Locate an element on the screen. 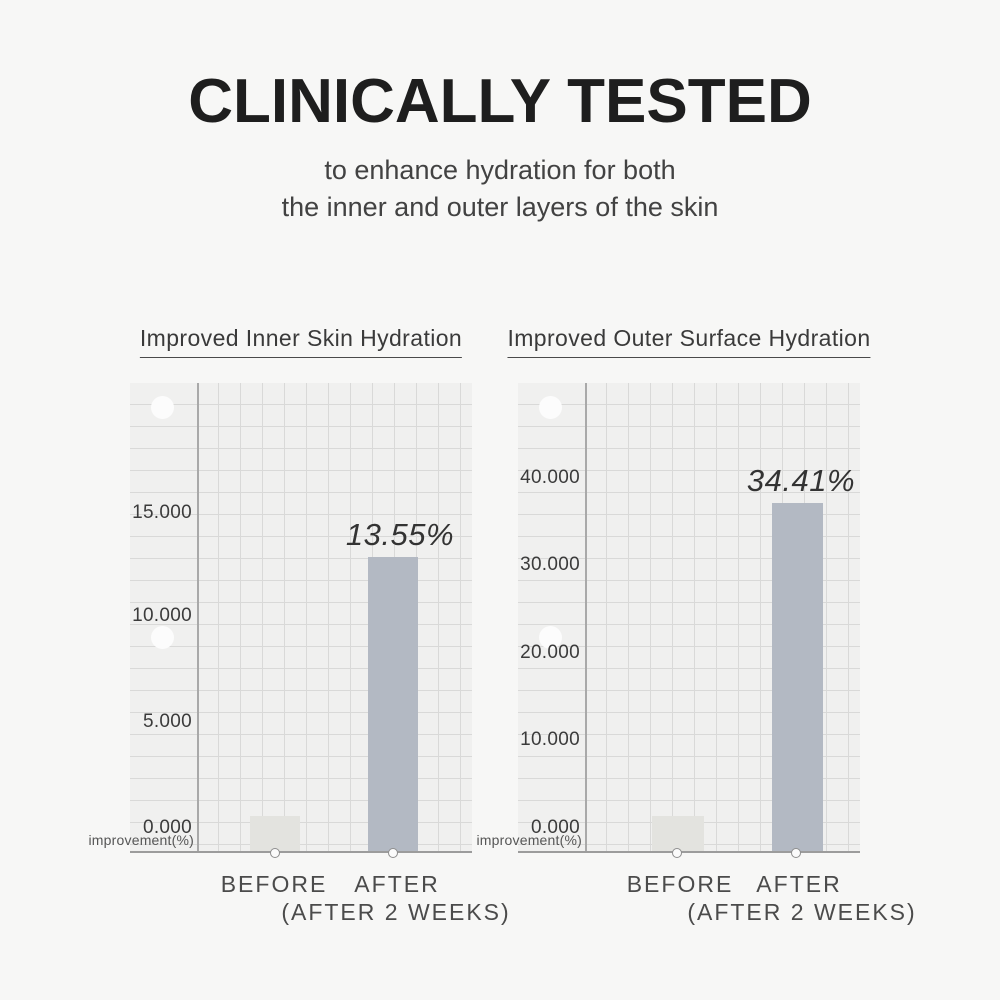 This screenshot has height=1000, width=1000. y-tick: 30.000 is located at coordinates (550, 564).